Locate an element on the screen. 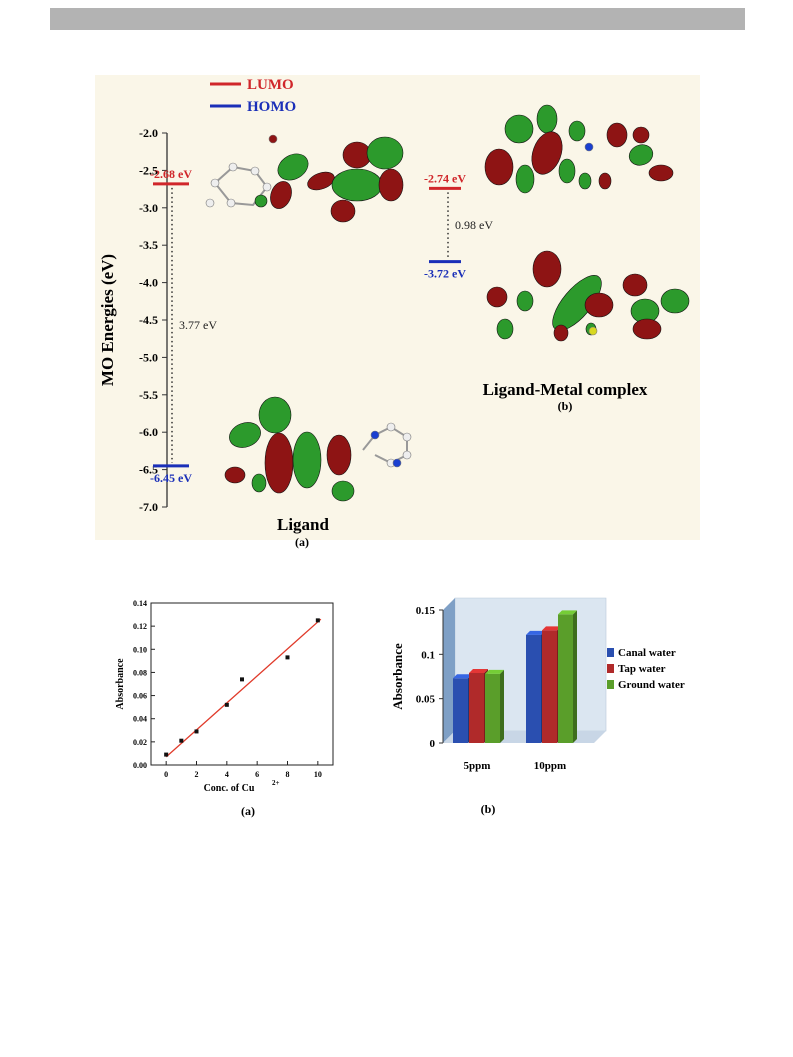  y-tick-label: 0.1 is located at coordinates (428, 655).